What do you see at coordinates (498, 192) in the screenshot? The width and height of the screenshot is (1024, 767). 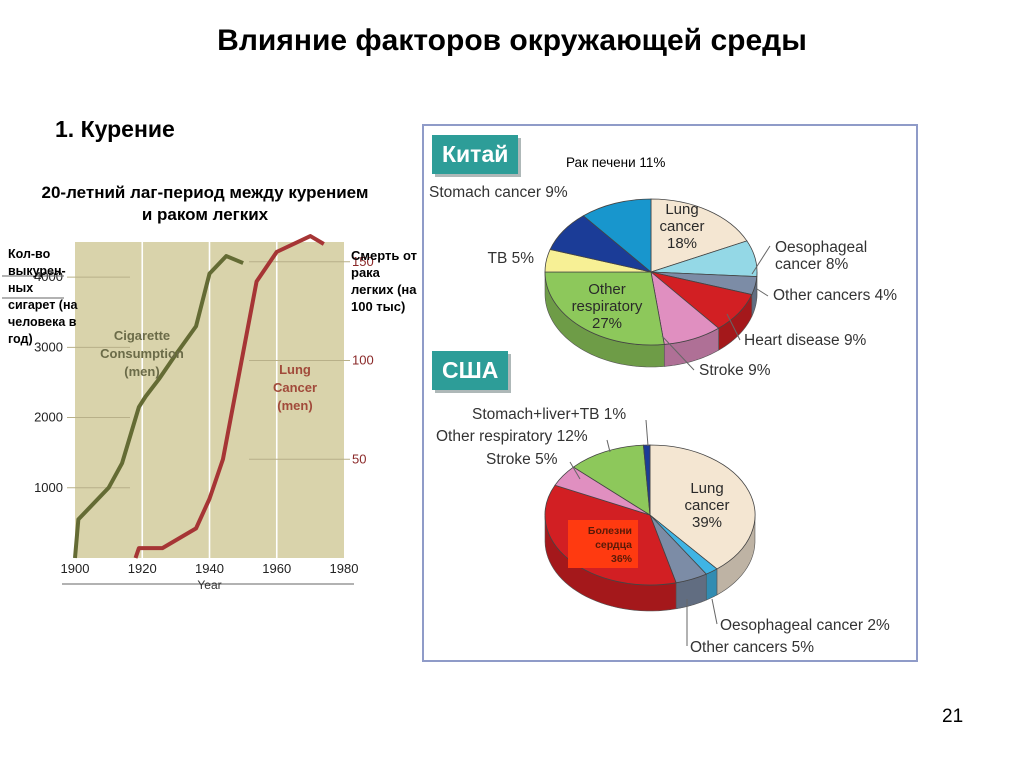 I see `slice-label: Stomach cancer 9%` at bounding box center [498, 192].